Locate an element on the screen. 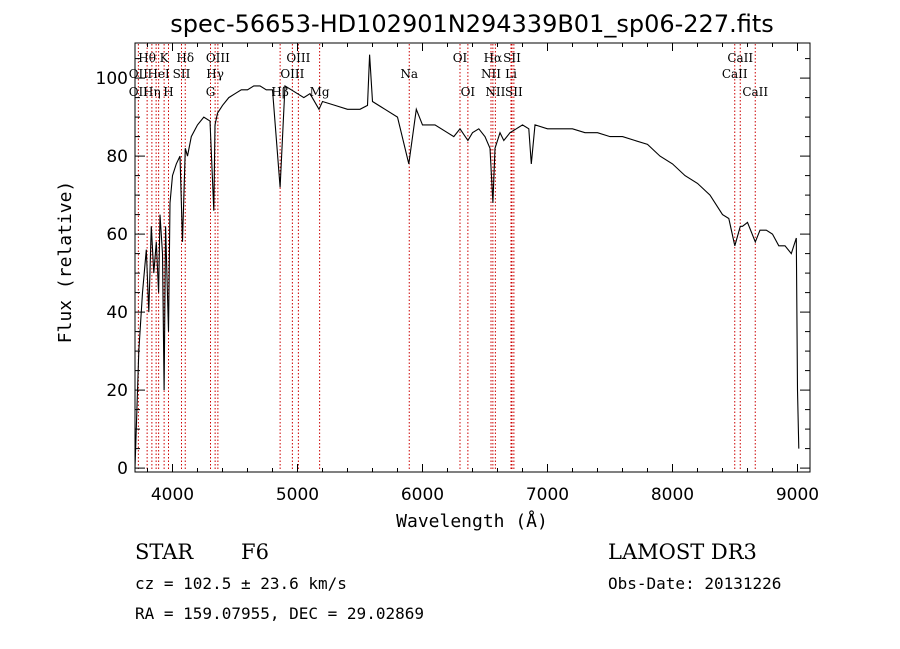 Image resolution: width=900 pixels, height=649 pixels. x-tick-label: 5000 is located at coordinates (297, 495).